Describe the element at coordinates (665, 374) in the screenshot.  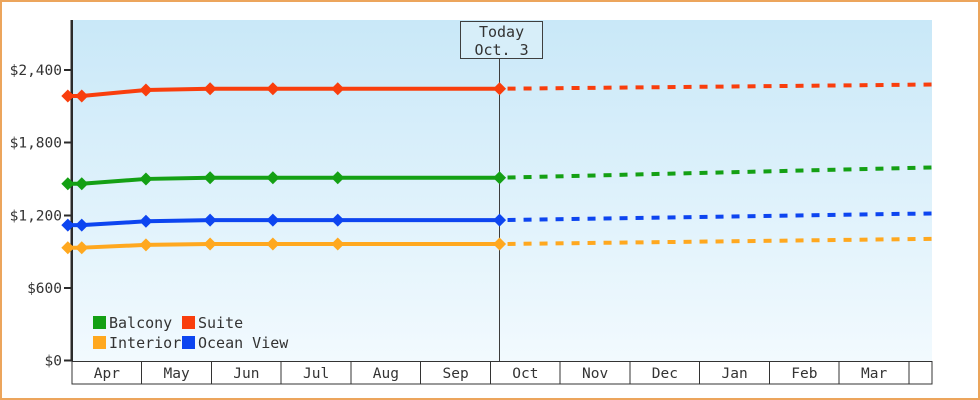
I see `month-label: Dec` at that location.